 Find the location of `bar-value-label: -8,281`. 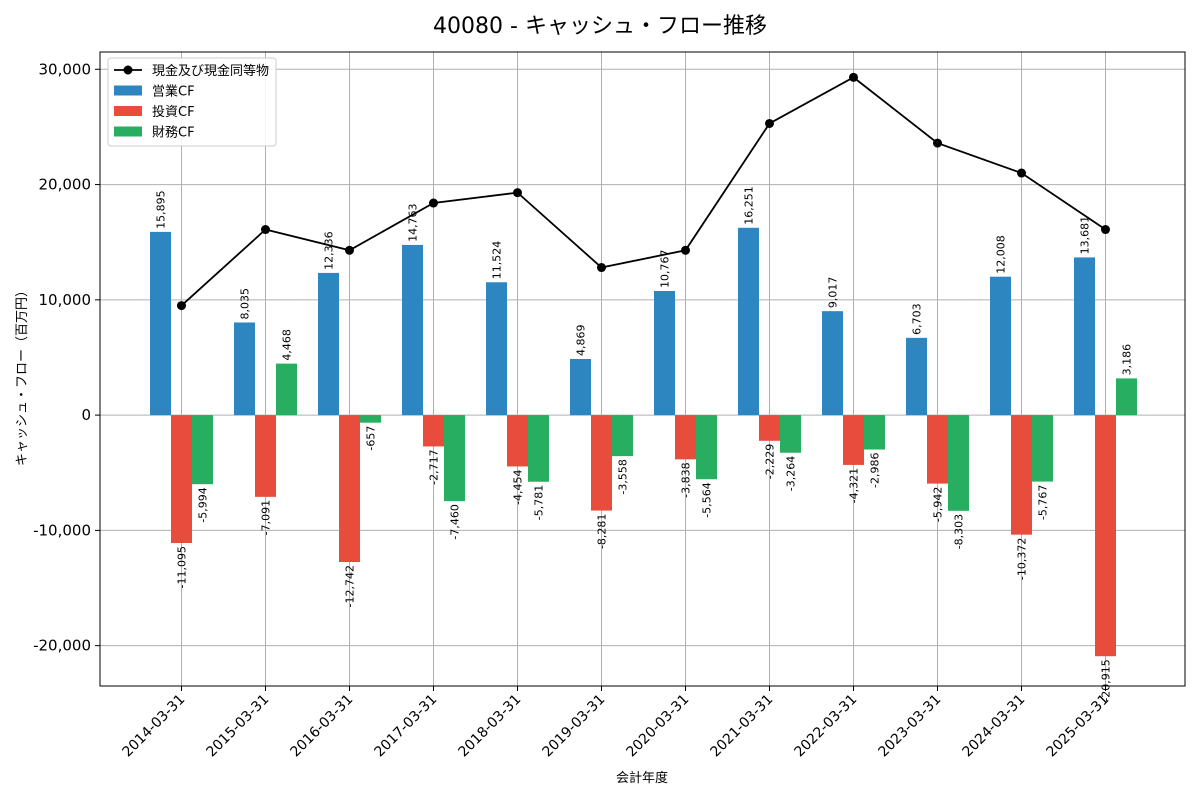

bar-value-label: -8,281 is located at coordinates (602, 531).